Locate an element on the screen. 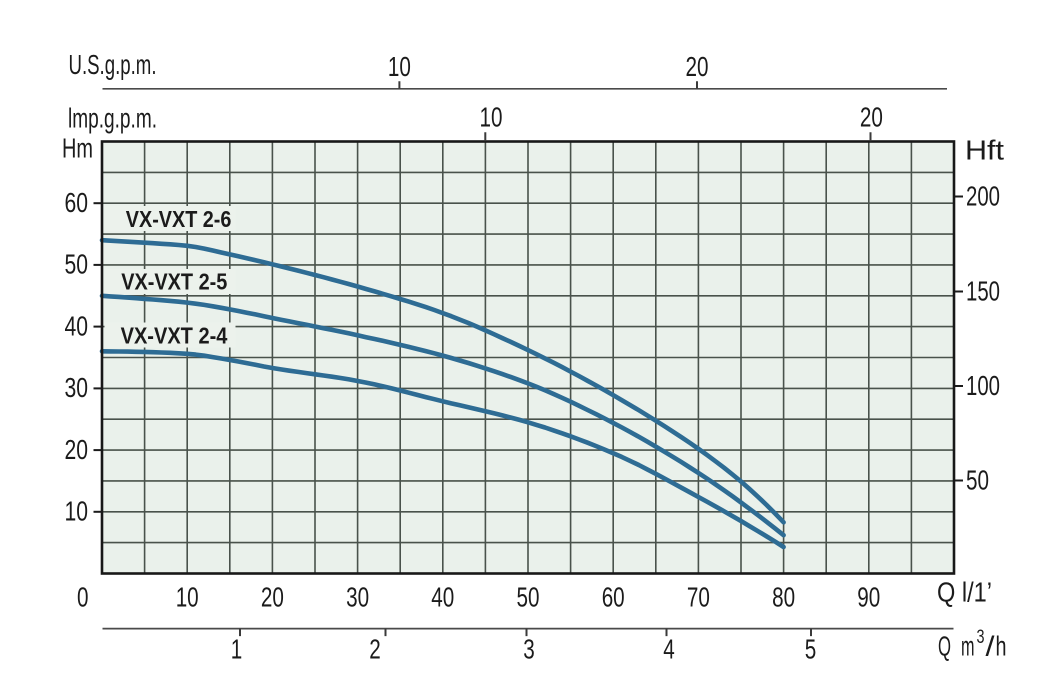  svg-text: 150 is located at coordinates (983, 291).